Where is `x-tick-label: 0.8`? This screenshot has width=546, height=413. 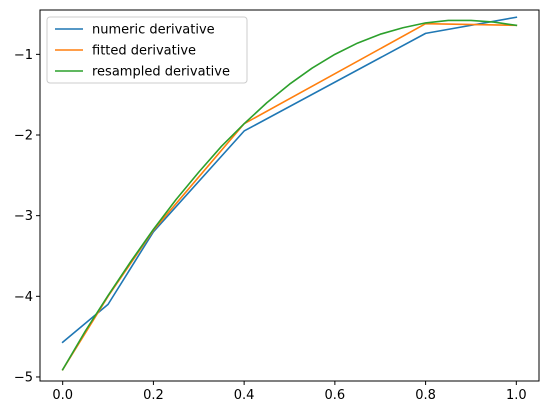 x-tick-label: 0.8 is located at coordinates (425, 395).